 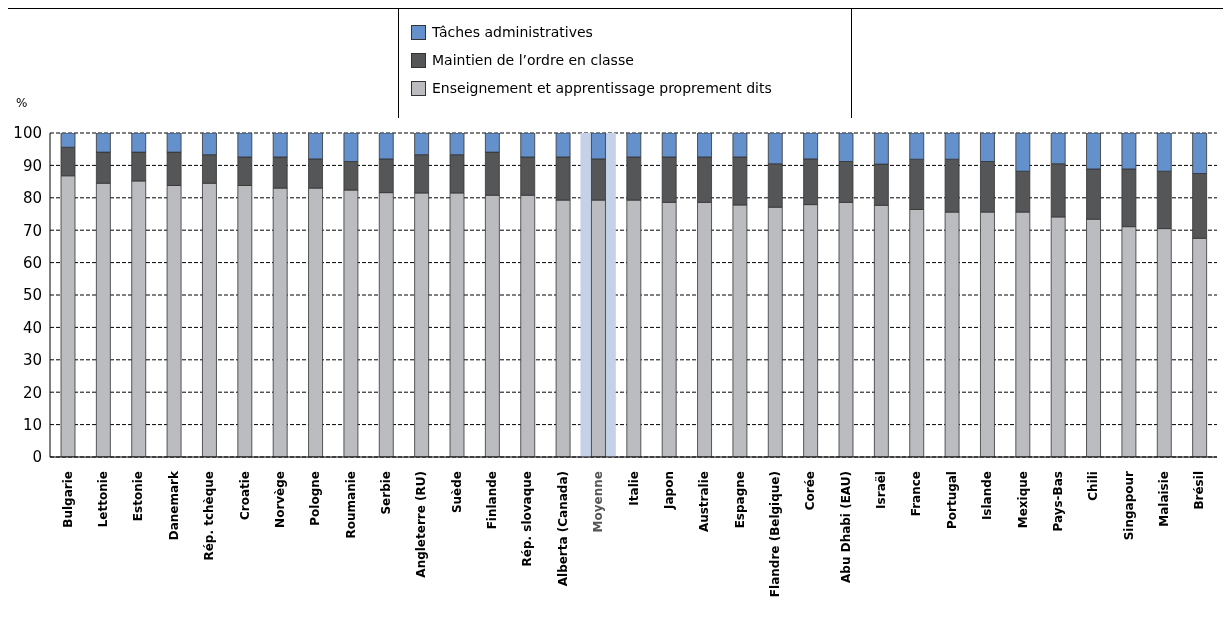 What do you see at coordinates (32, 424) in the screenshot?
I see `y-tick-label: 10` at bounding box center [32, 424].